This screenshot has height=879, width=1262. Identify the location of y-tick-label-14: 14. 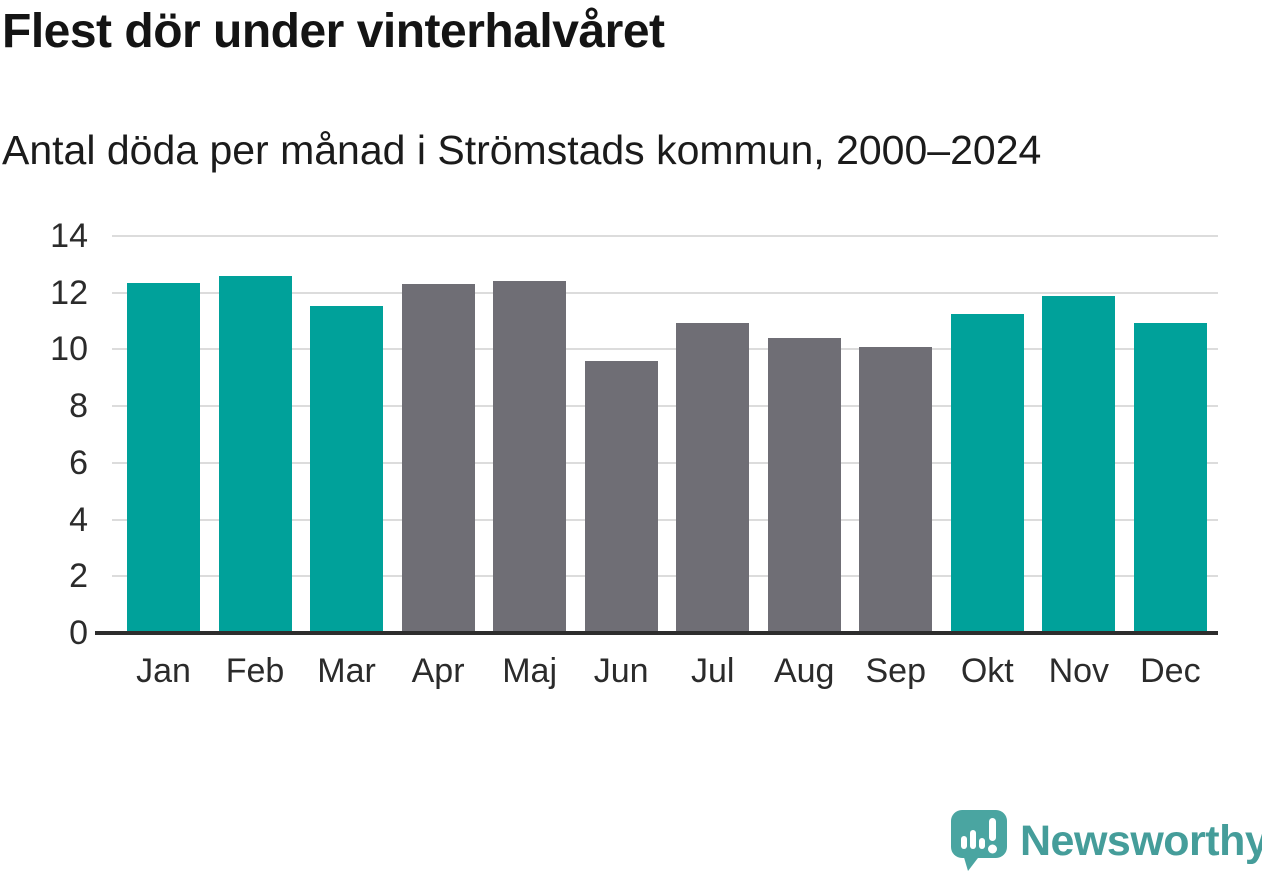
(69, 236).